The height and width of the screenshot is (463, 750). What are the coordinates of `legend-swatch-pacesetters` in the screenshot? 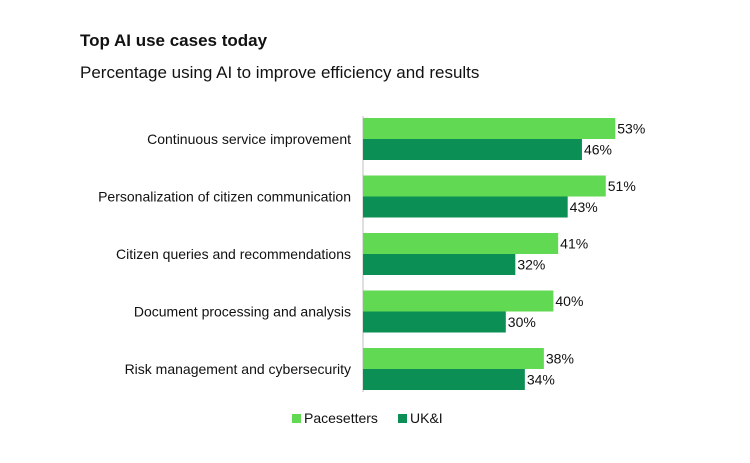 It's located at (296, 418).